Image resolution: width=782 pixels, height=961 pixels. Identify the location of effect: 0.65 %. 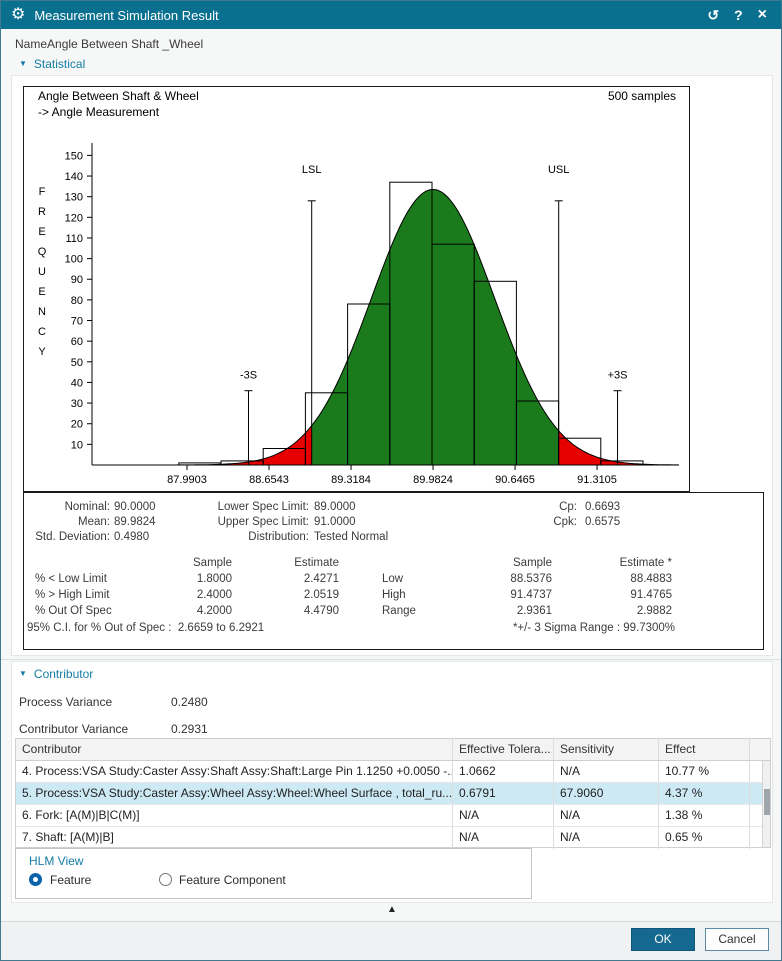
(704, 838).